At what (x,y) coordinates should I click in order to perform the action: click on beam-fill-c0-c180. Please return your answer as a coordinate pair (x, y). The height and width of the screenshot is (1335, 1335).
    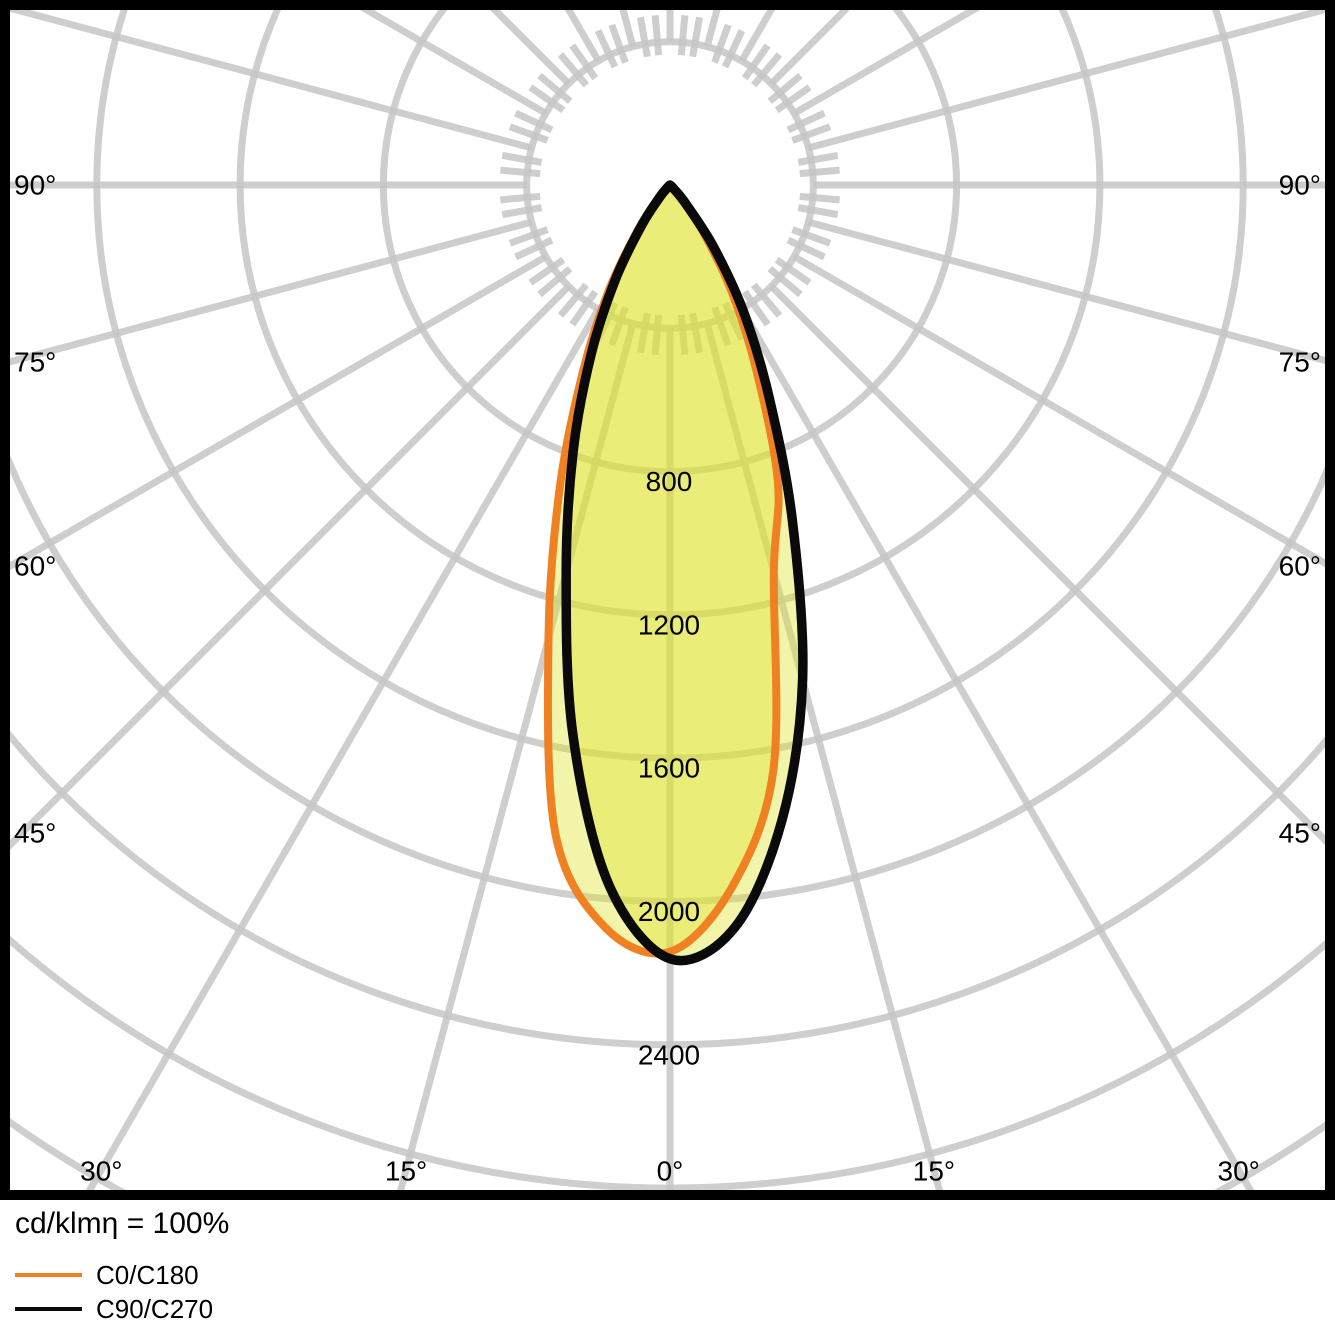
    Looking at the image, I should click on (663, 569).